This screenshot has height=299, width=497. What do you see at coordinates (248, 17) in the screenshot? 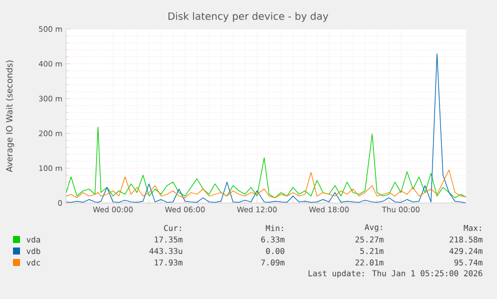
I see `chart-title: Disk latency per device - by day` at bounding box center [248, 17].